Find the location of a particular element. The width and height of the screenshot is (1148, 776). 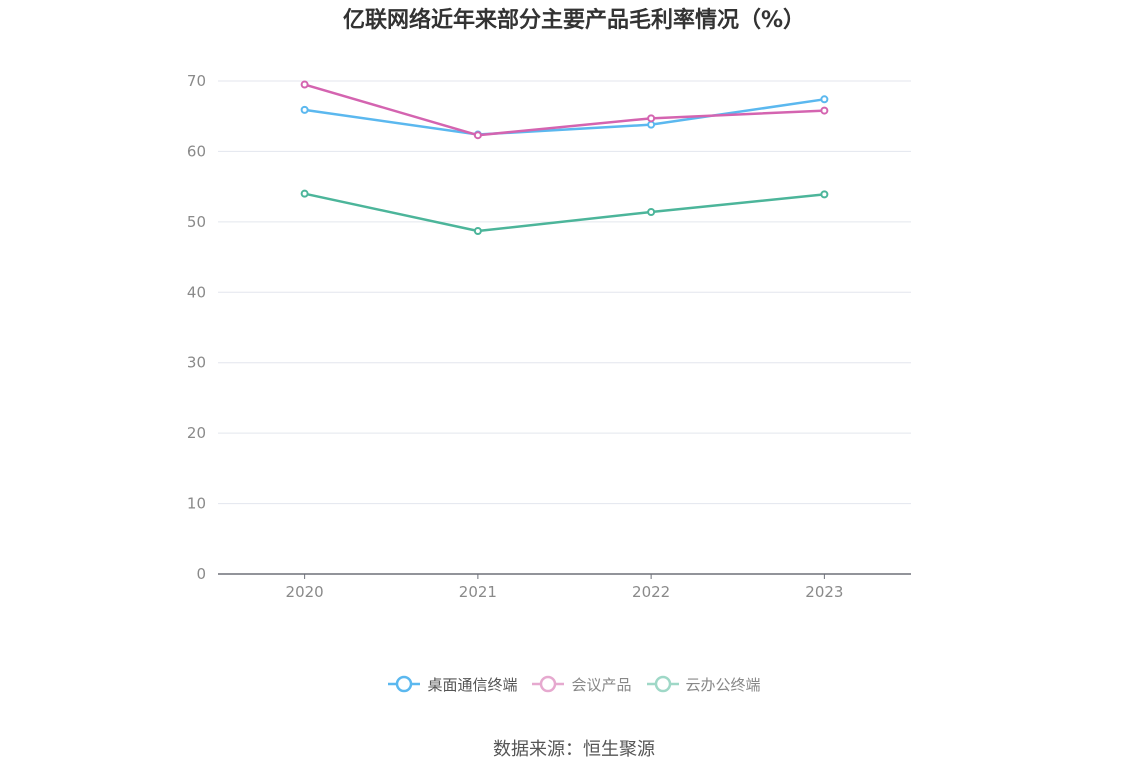

x-axis-ticks: 2020 2021 2022 2023 is located at coordinates (564, 587).